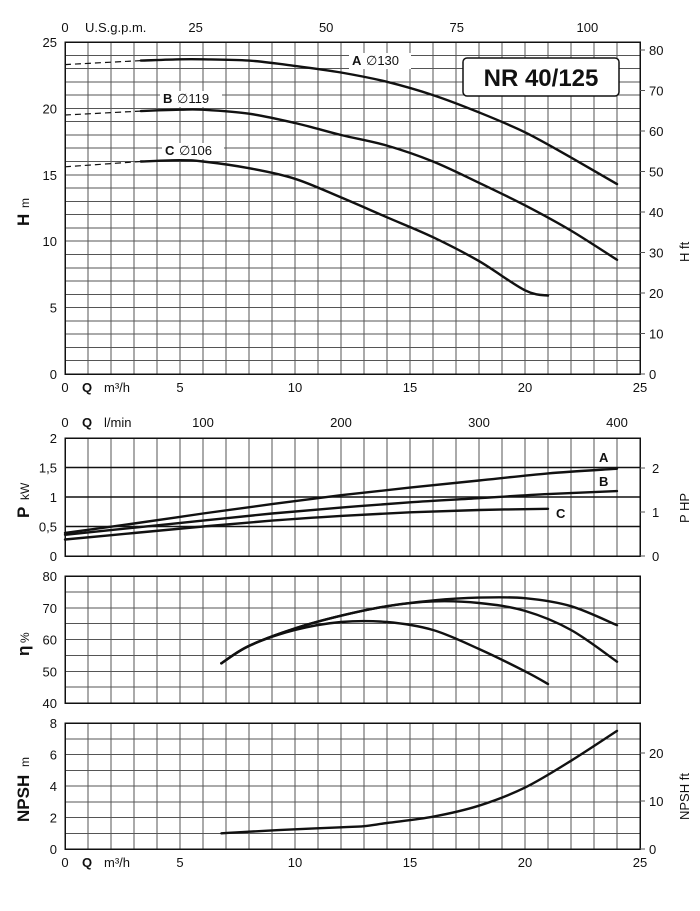 This screenshot has height=911, width=700. Describe the element at coordinates (195, 27) in the screenshot. I see `head-x2-tick-label: 25` at that location.